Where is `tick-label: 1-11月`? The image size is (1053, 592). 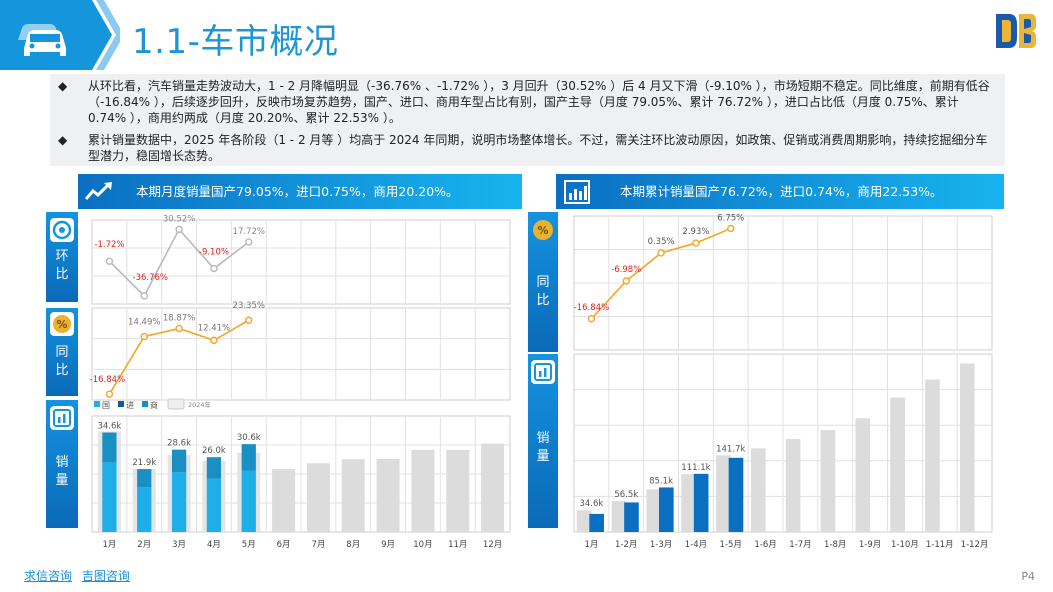 tick-label: 1-11月 is located at coordinates (940, 545).